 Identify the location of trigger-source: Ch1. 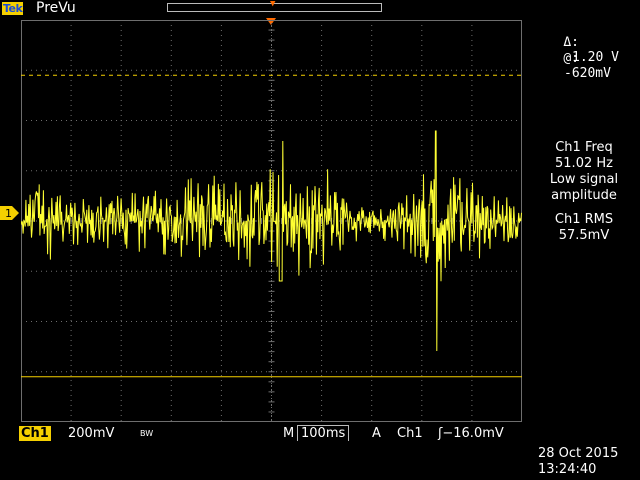
(410, 433).